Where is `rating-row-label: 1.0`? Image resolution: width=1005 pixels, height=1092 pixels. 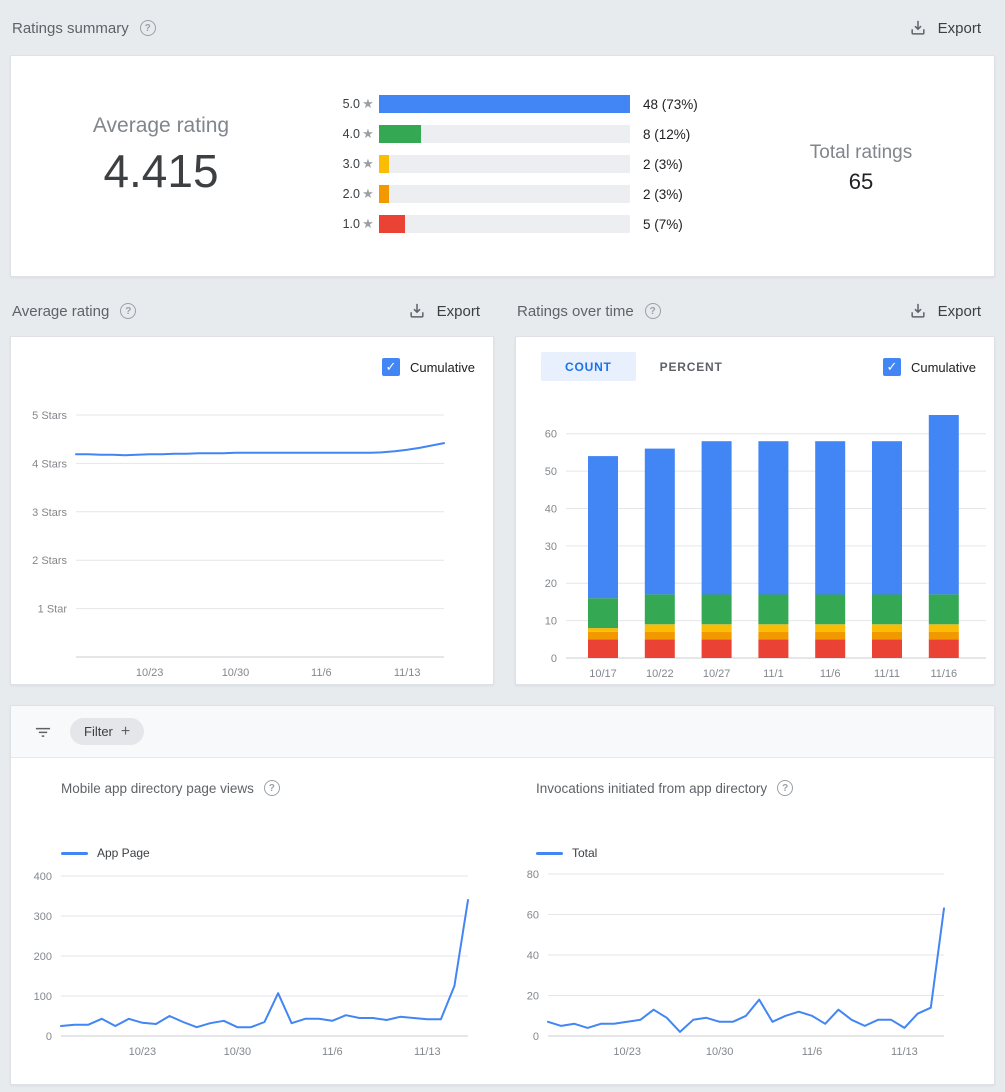 rating-row-label: 1.0 is located at coordinates (351, 224).